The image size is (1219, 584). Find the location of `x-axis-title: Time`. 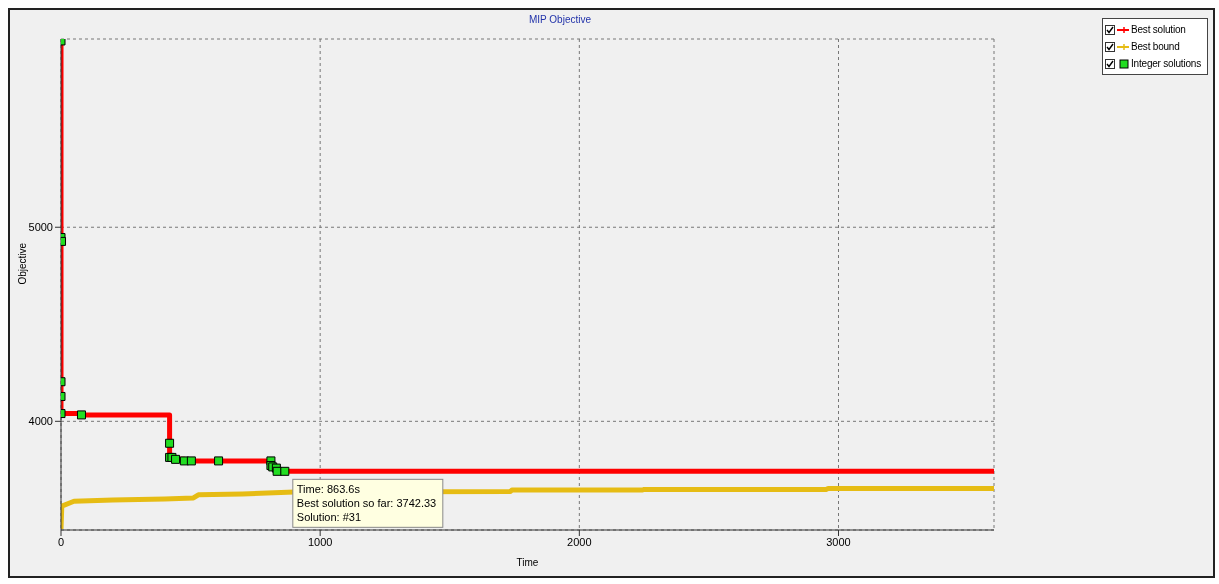

x-axis-title: Time is located at coordinates (527, 562).